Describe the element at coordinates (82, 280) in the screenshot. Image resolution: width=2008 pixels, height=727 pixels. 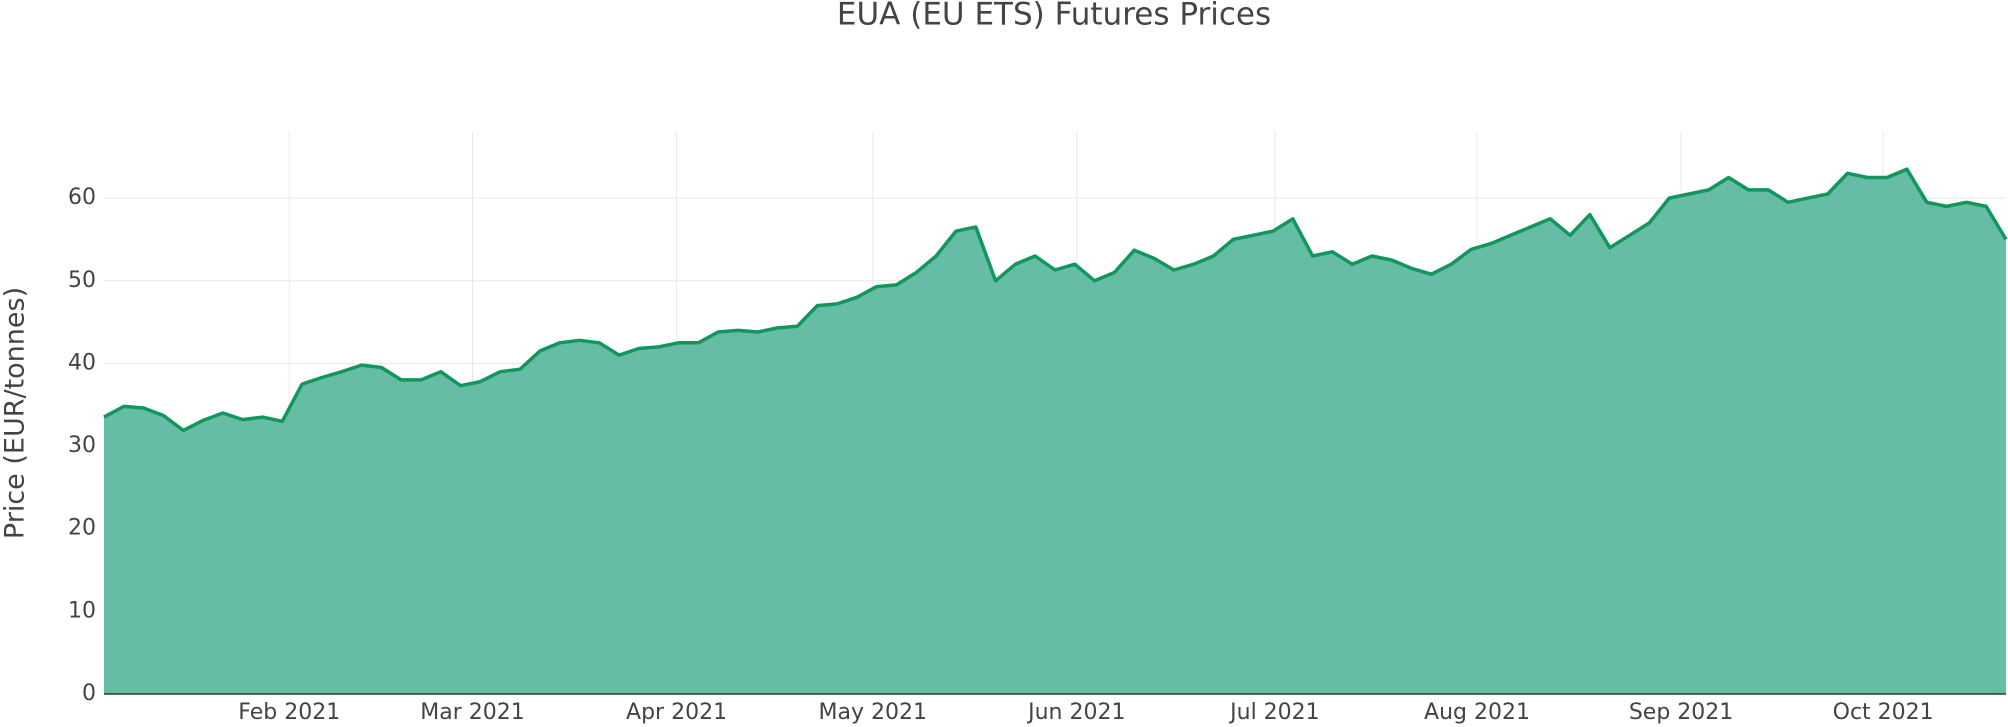
I see `y-tick-label: 50` at that location.